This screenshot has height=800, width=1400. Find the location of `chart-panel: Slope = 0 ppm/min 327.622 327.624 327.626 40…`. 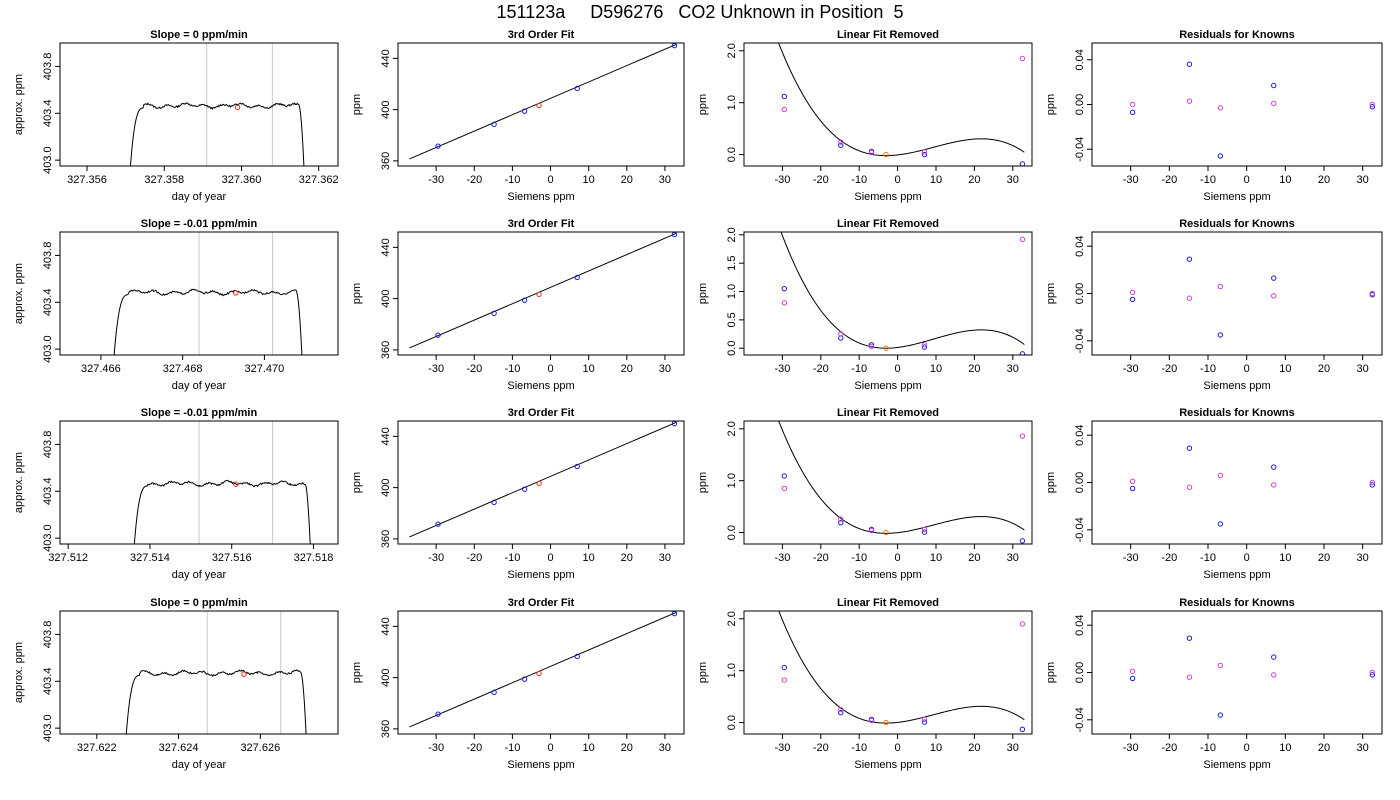

chart-panel: Slope = 0 ppm/min 327.622 327.624 327.626 40… is located at coordinates (176, 684).